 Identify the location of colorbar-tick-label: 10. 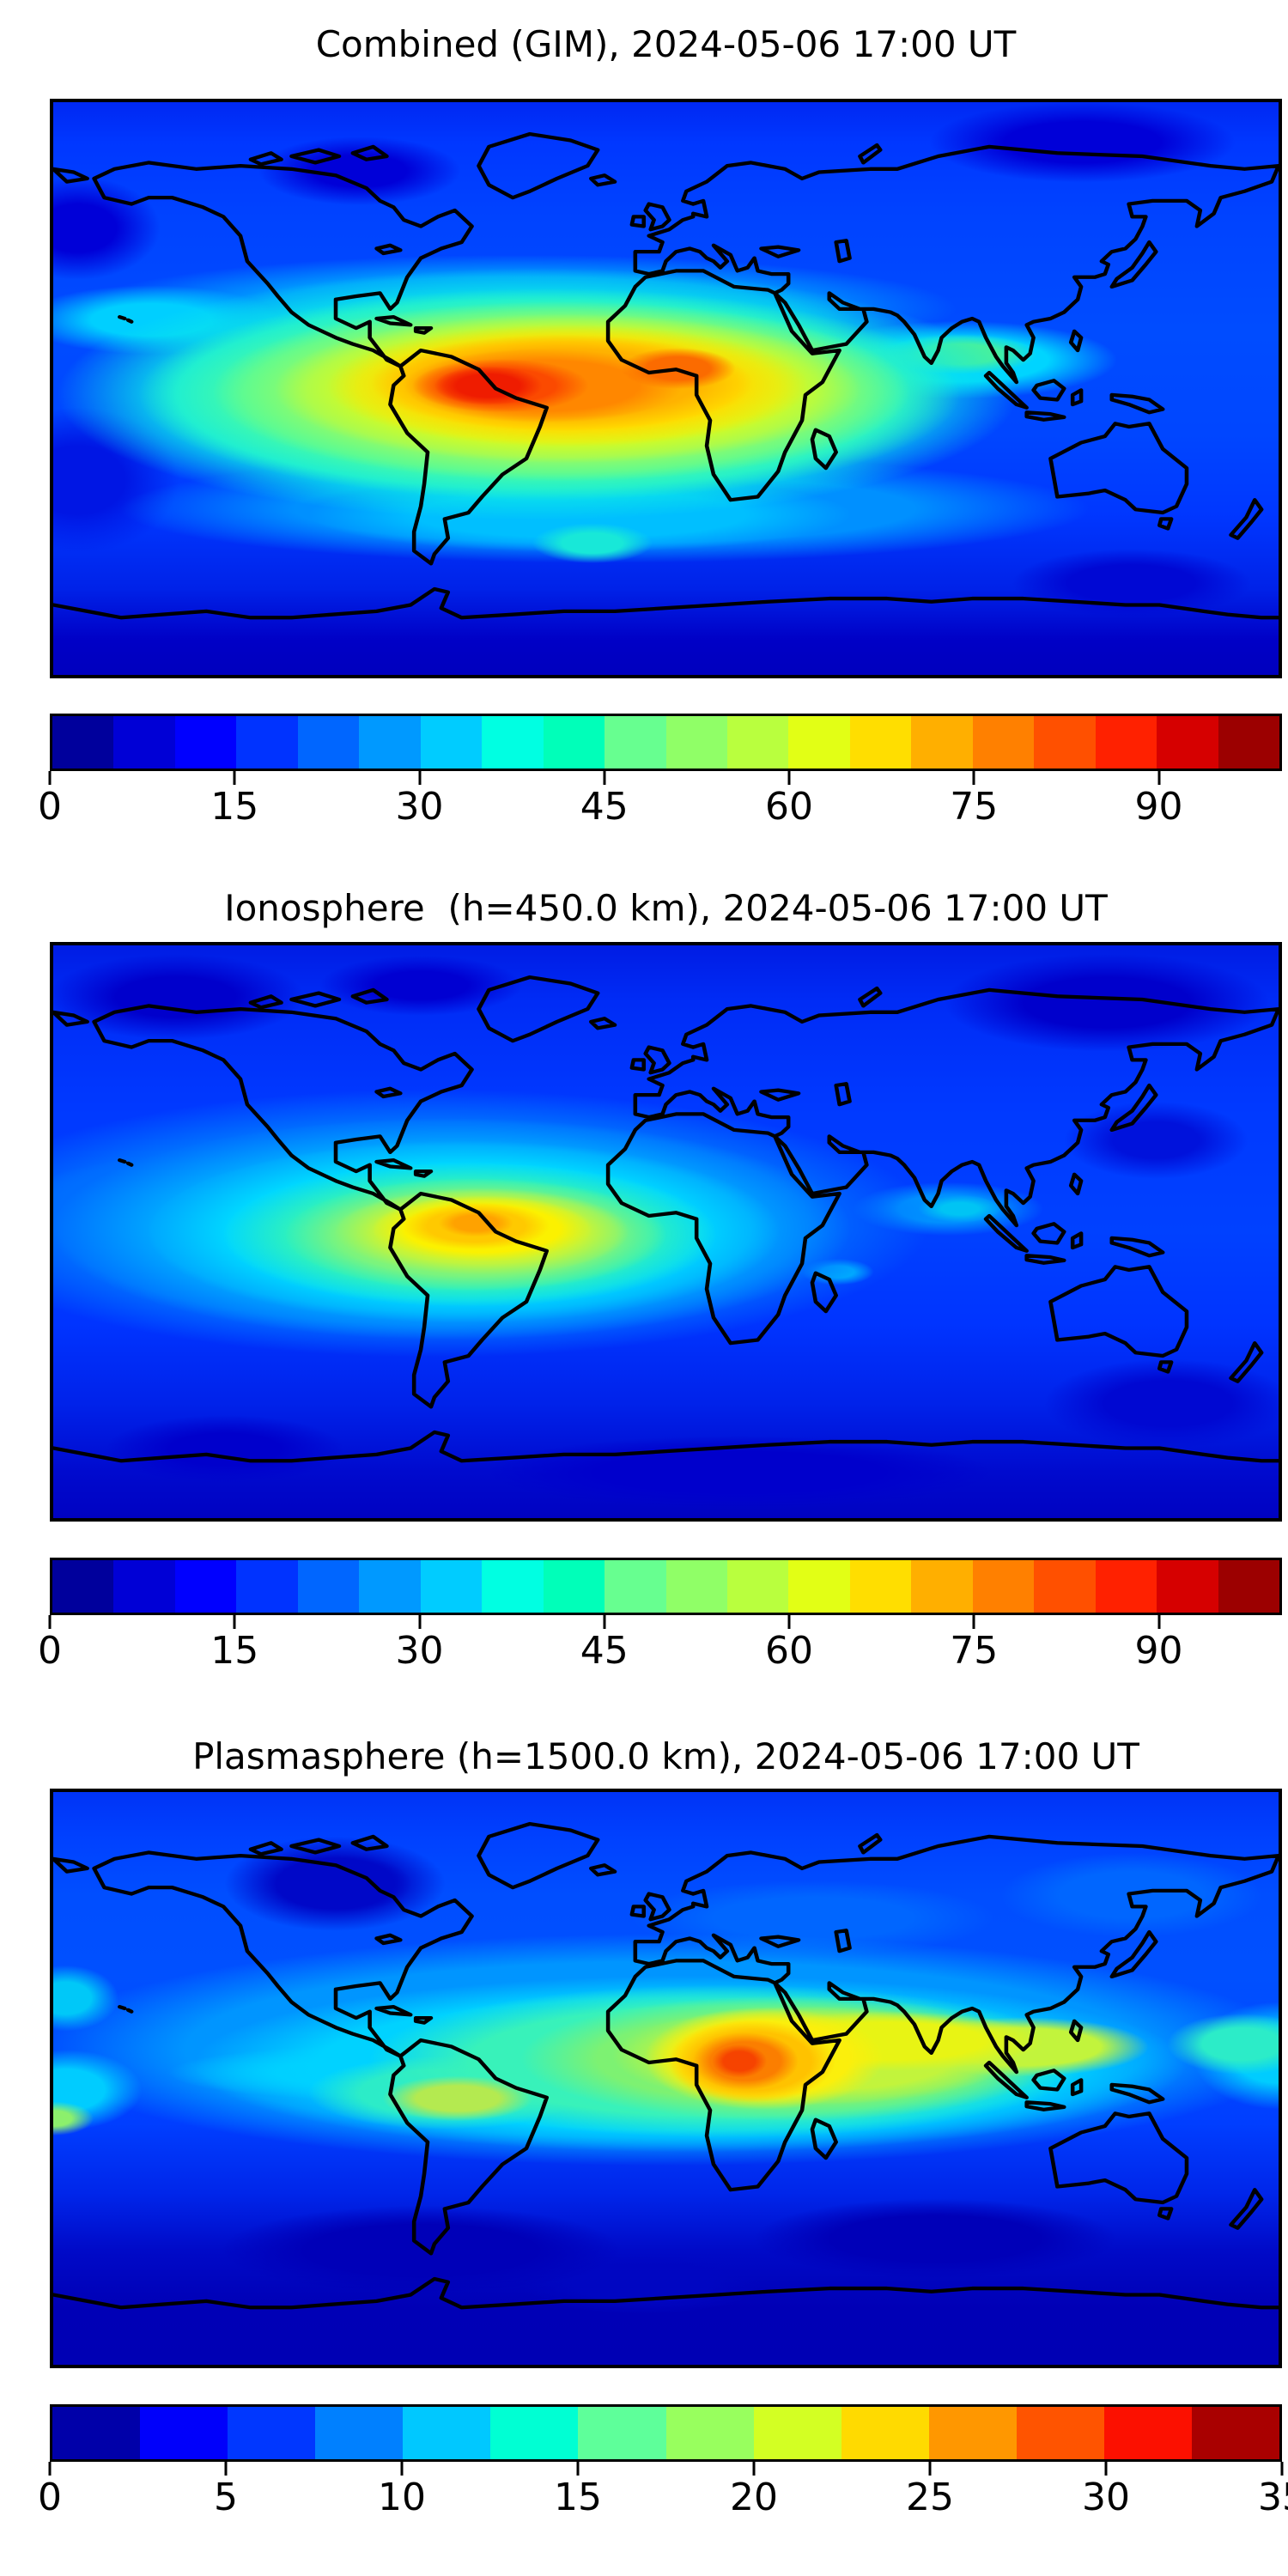
(402, 2497).